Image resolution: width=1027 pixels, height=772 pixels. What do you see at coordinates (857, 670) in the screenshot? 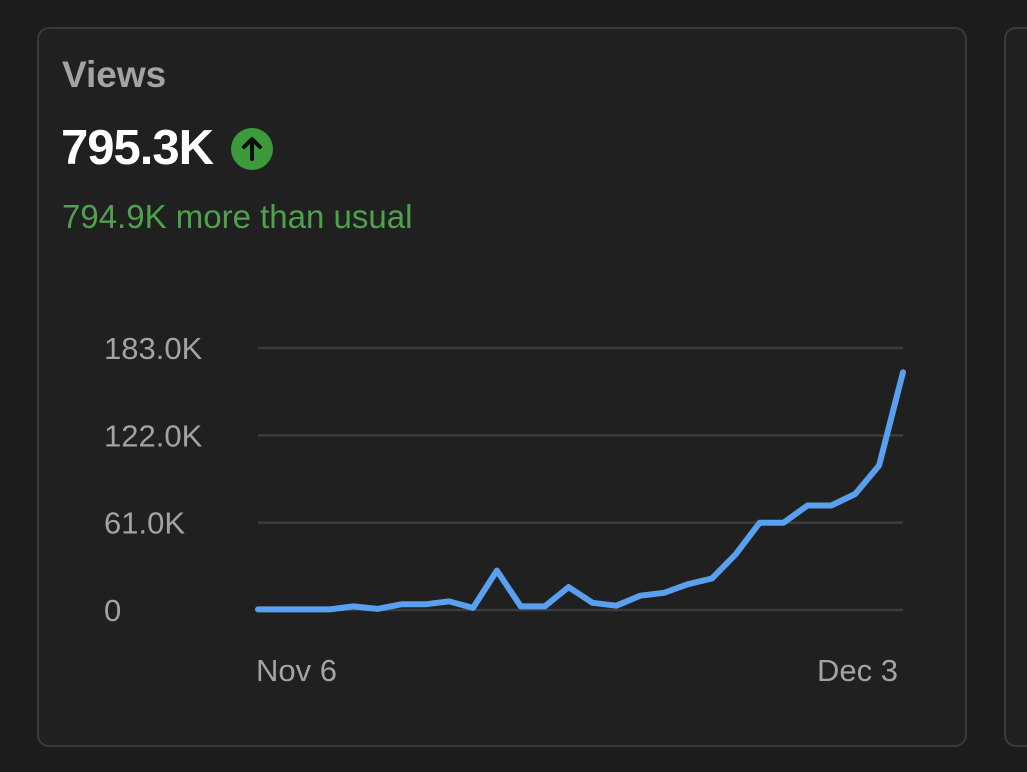
I see `x-tick-label: Dec 3` at bounding box center [857, 670].